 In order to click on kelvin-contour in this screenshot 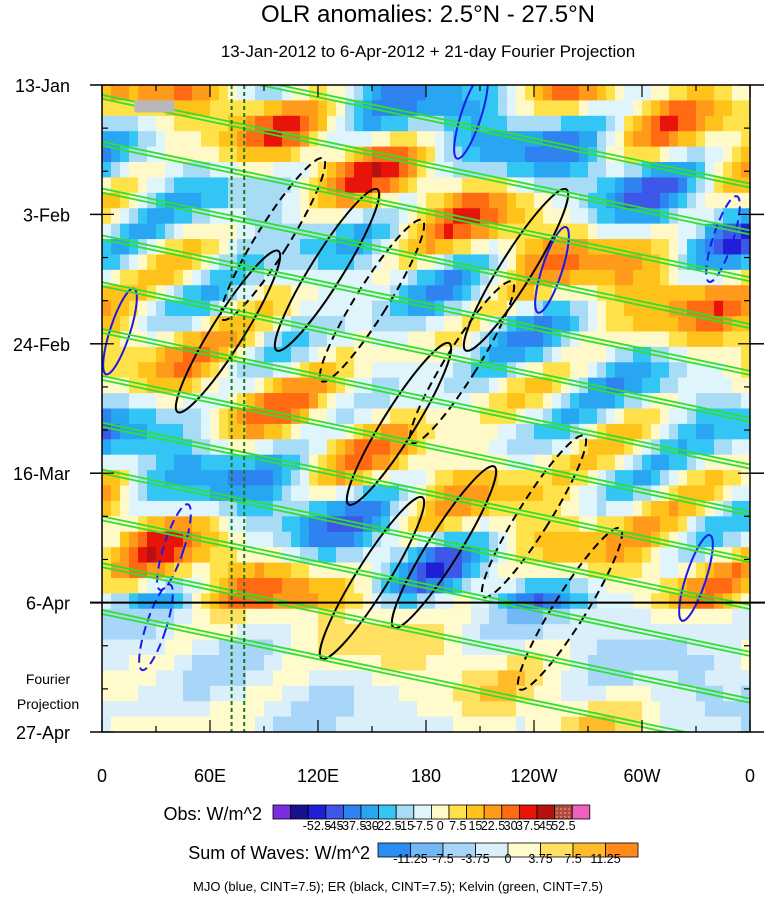, I will do `click(502, 137)`.